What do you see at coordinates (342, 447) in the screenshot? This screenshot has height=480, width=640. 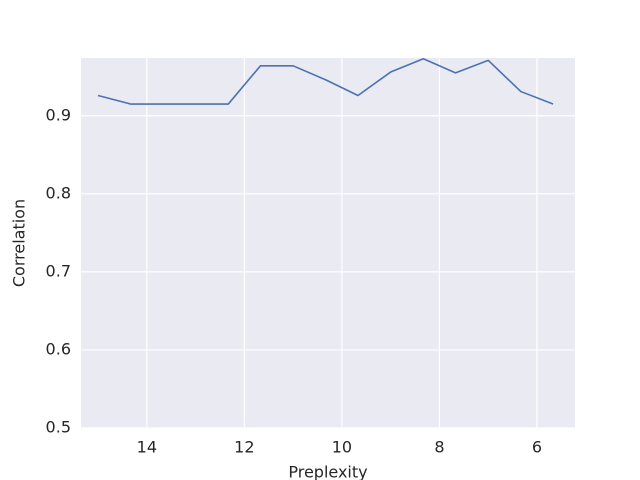 I see `x-tick-label: 10` at bounding box center [342, 447].